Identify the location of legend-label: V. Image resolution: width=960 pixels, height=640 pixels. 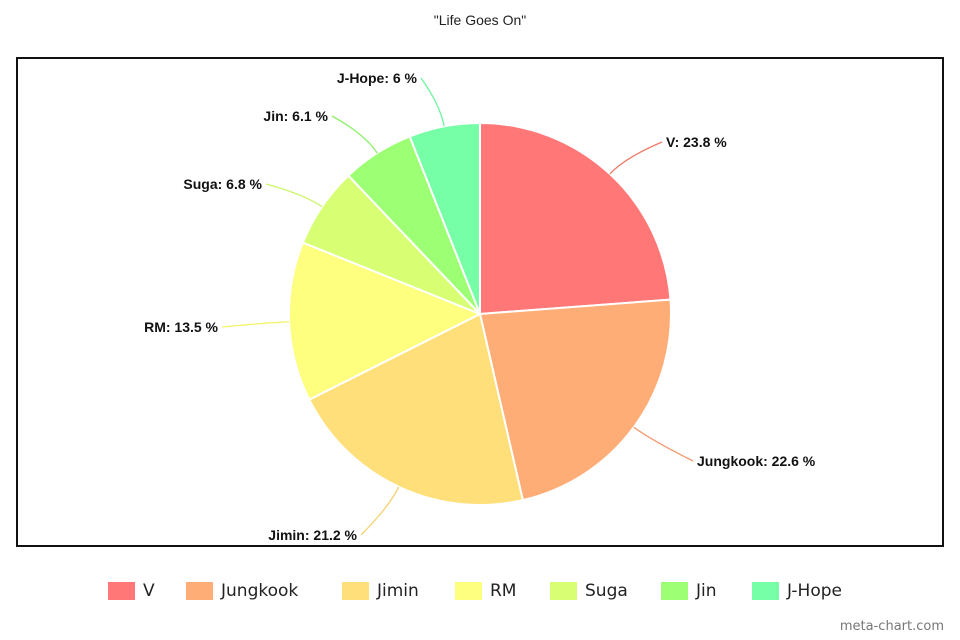
(149, 591).